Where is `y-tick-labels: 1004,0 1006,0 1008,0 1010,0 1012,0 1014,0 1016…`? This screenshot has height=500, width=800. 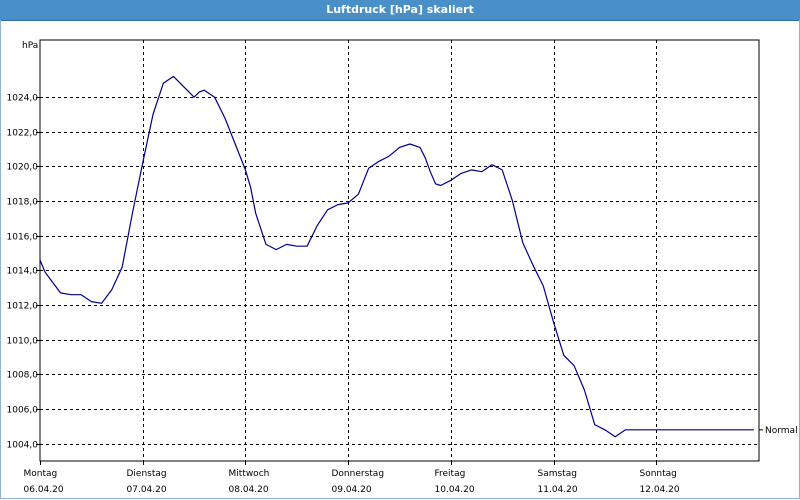
y-tick-labels: 1004,0 1006,0 1008,0 1010,0 1012,0 1014,0 1016… is located at coordinates (23, 272).